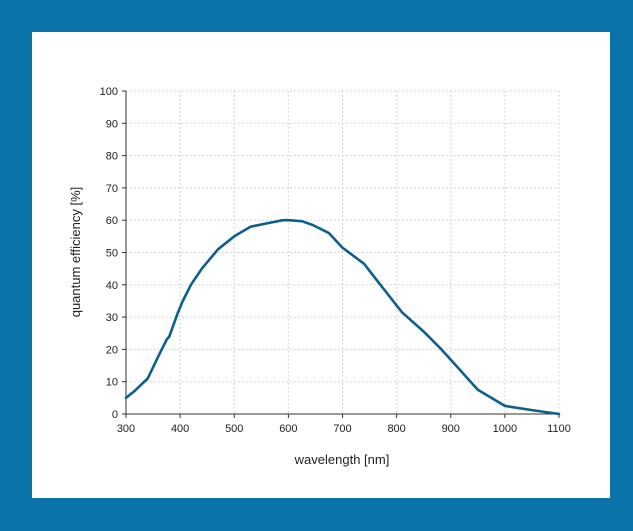  Describe the element at coordinates (559, 429) in the screenshot. I see `x-tick-label: 1100` at that location.